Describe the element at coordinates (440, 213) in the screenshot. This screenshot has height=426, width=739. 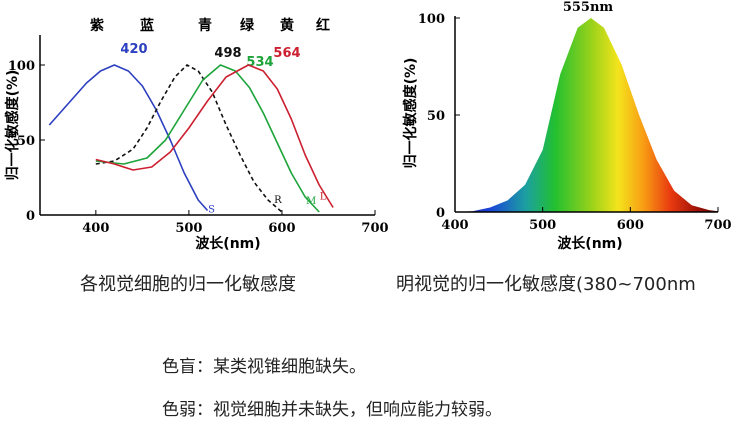
I see `right-y-tick-label: 0` at that location.